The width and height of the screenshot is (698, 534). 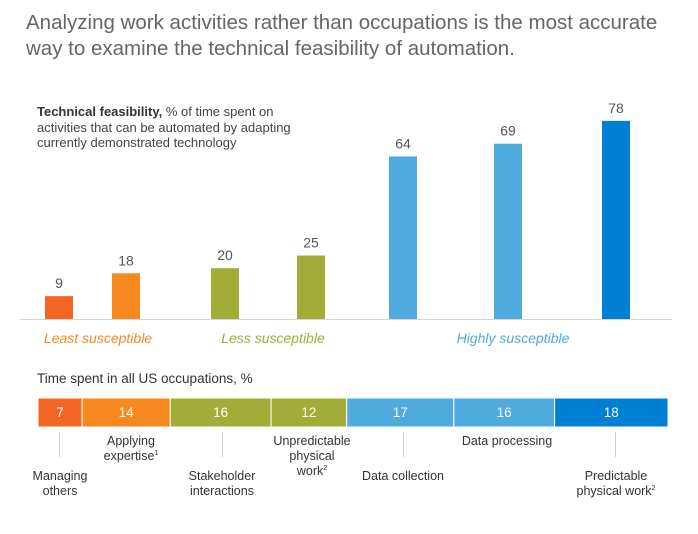 I want to click on stacked-bar-title: Time spent in all US occupations, %, so click(x=145, y=378).